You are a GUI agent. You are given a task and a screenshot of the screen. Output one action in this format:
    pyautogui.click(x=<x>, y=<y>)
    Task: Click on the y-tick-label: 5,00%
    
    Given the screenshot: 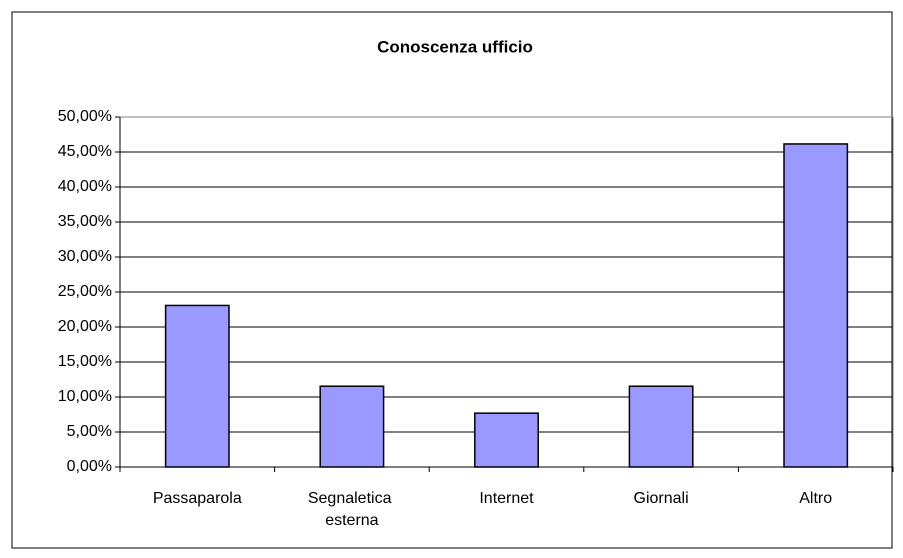 What is the action you would take?
    pyautogui.click(x=89, y=431)
    